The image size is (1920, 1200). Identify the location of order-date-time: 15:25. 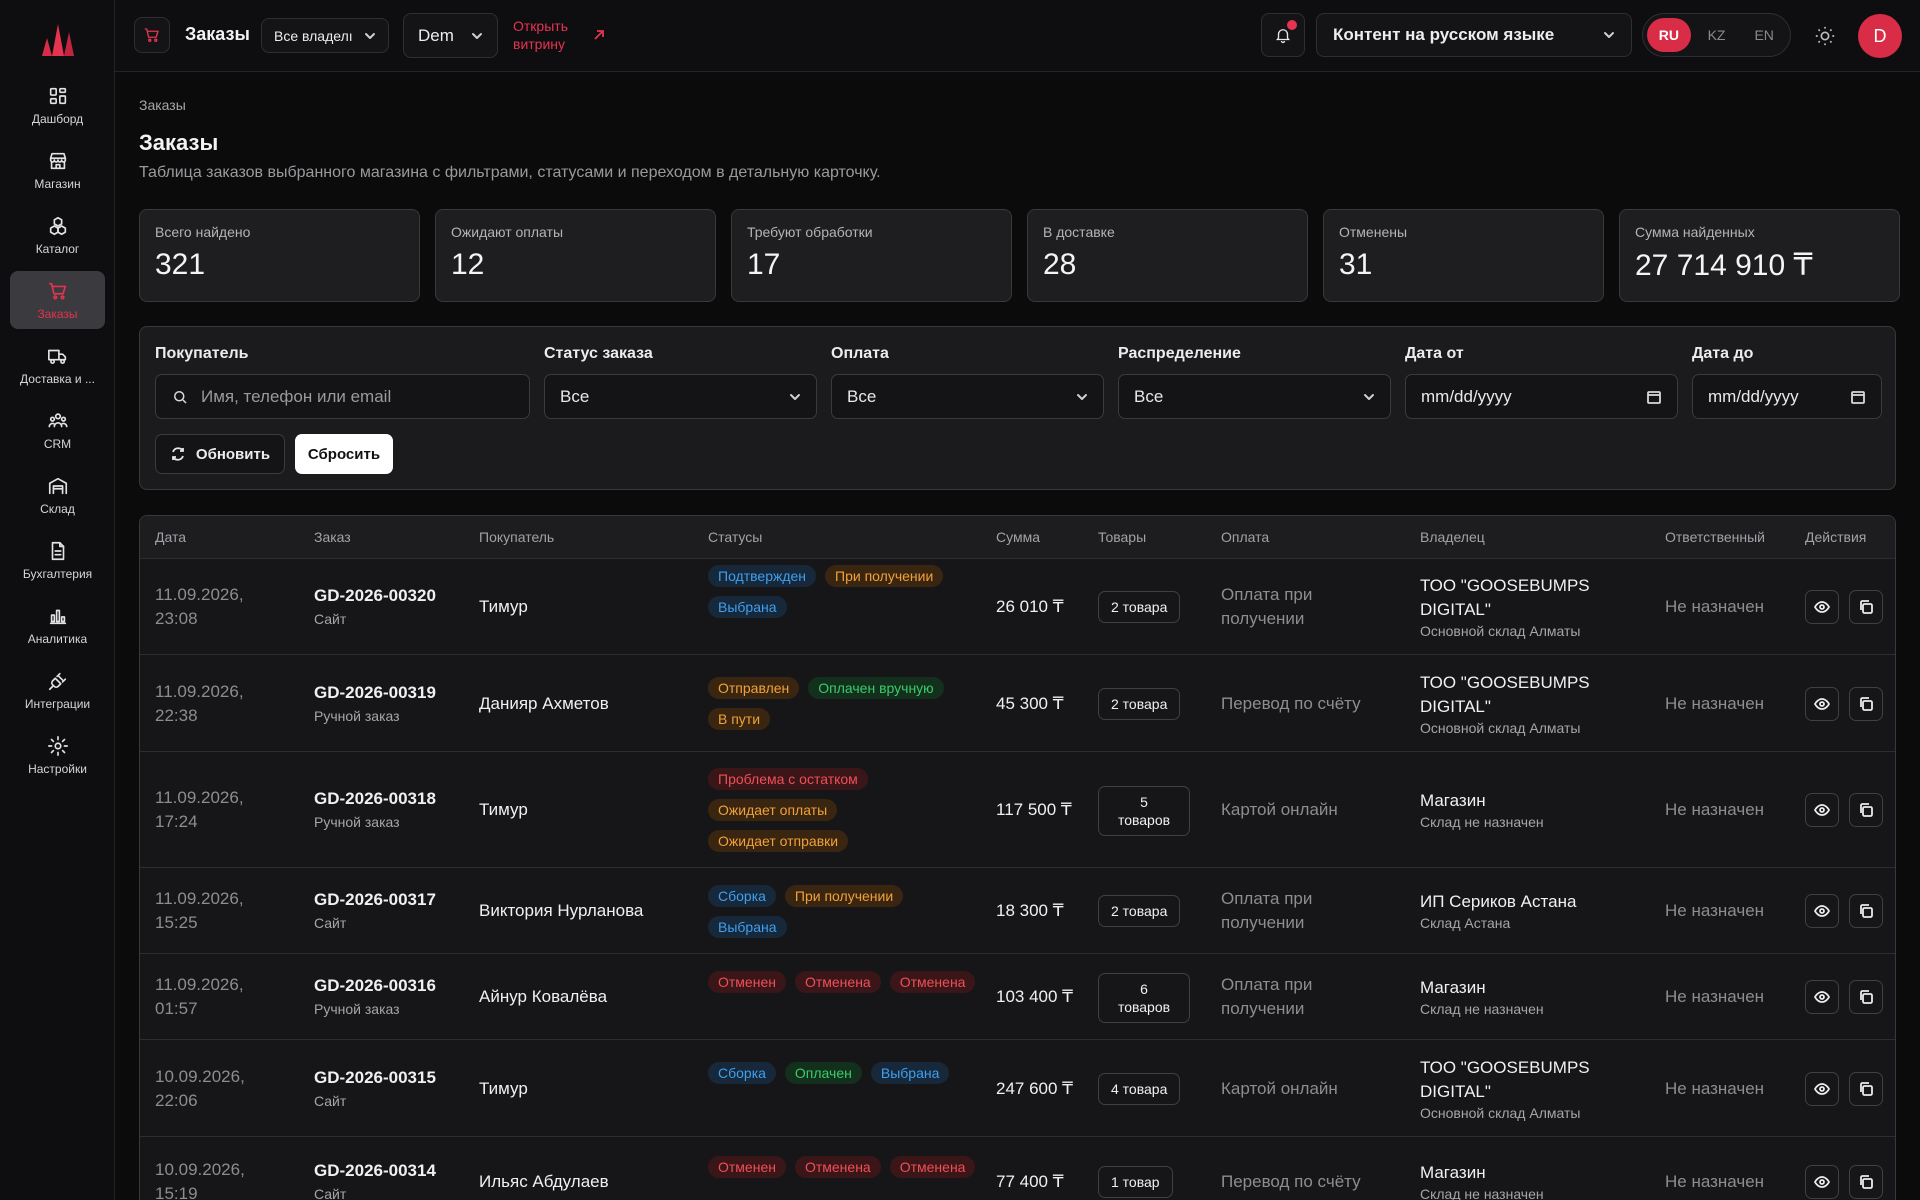
(176, 922).